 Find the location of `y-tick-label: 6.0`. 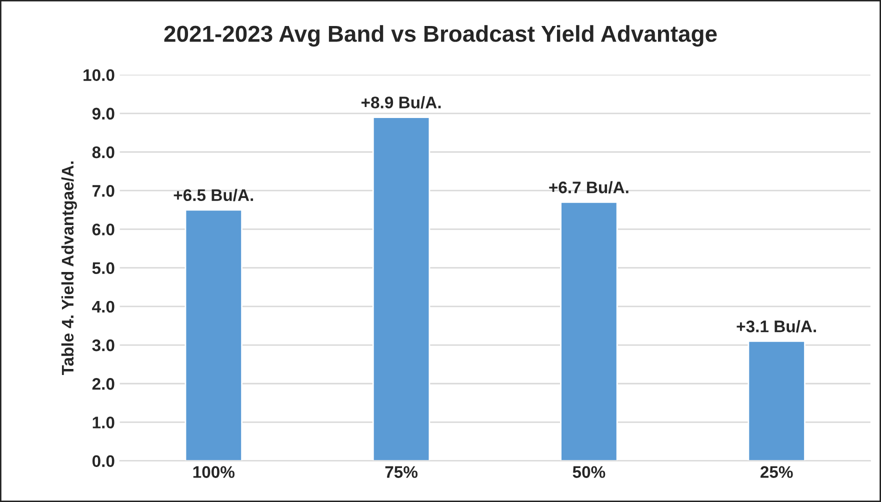

y-tick-label: 6.0 is located at coordinates (103, 230).